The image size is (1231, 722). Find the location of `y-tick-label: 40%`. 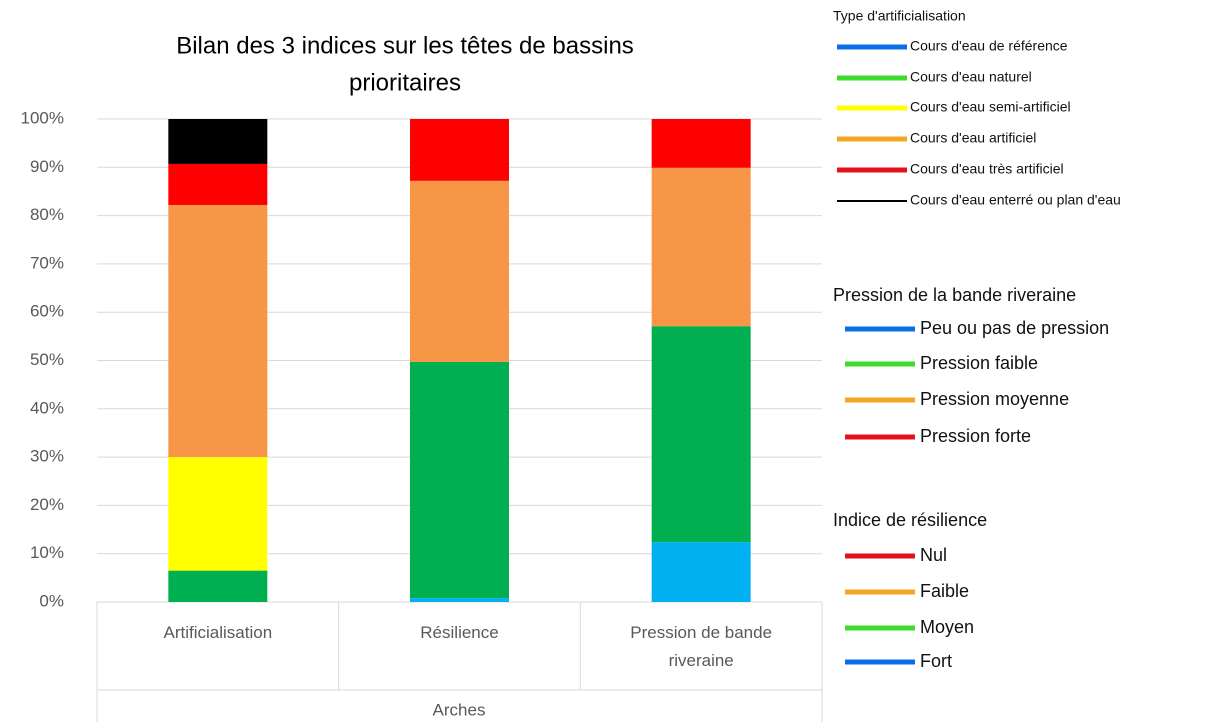

y-tick-label: 40% is located at coordinates (47, 407).